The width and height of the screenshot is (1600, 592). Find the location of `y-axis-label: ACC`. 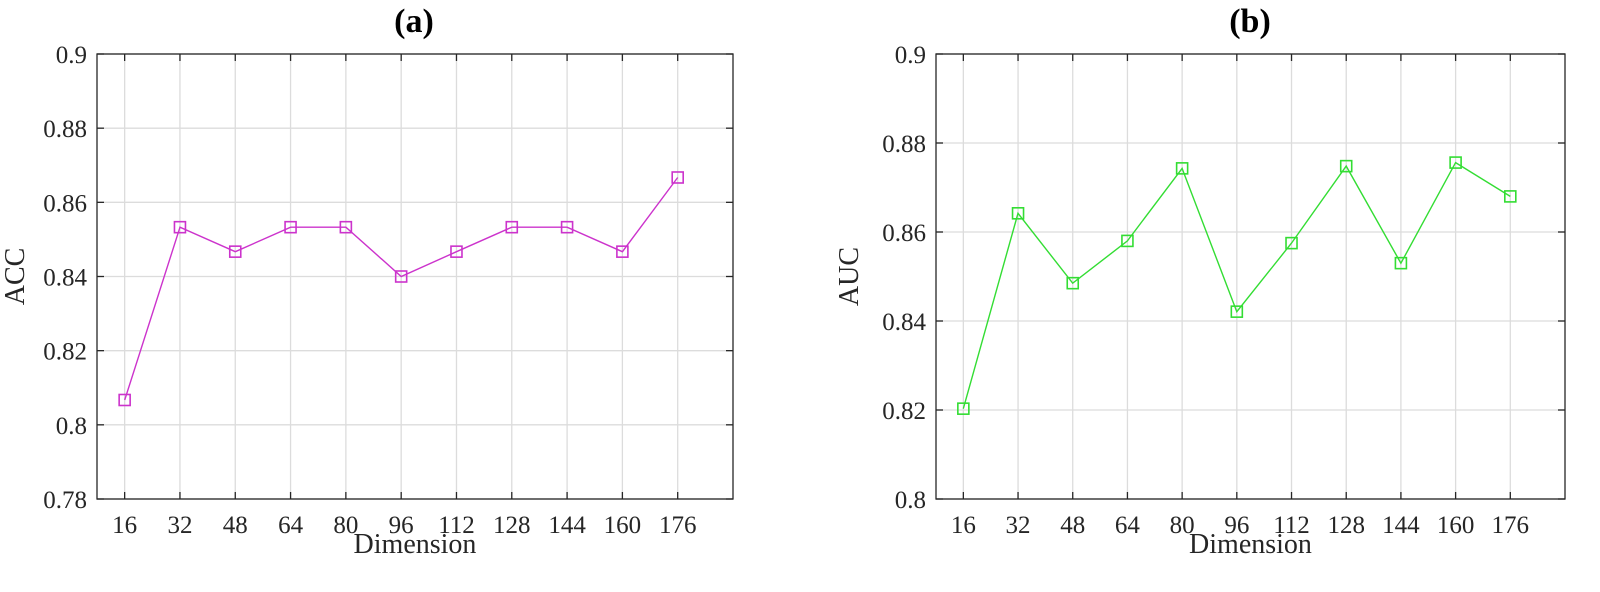

y-axis-label: ACC is located at coordinates (15, 277).